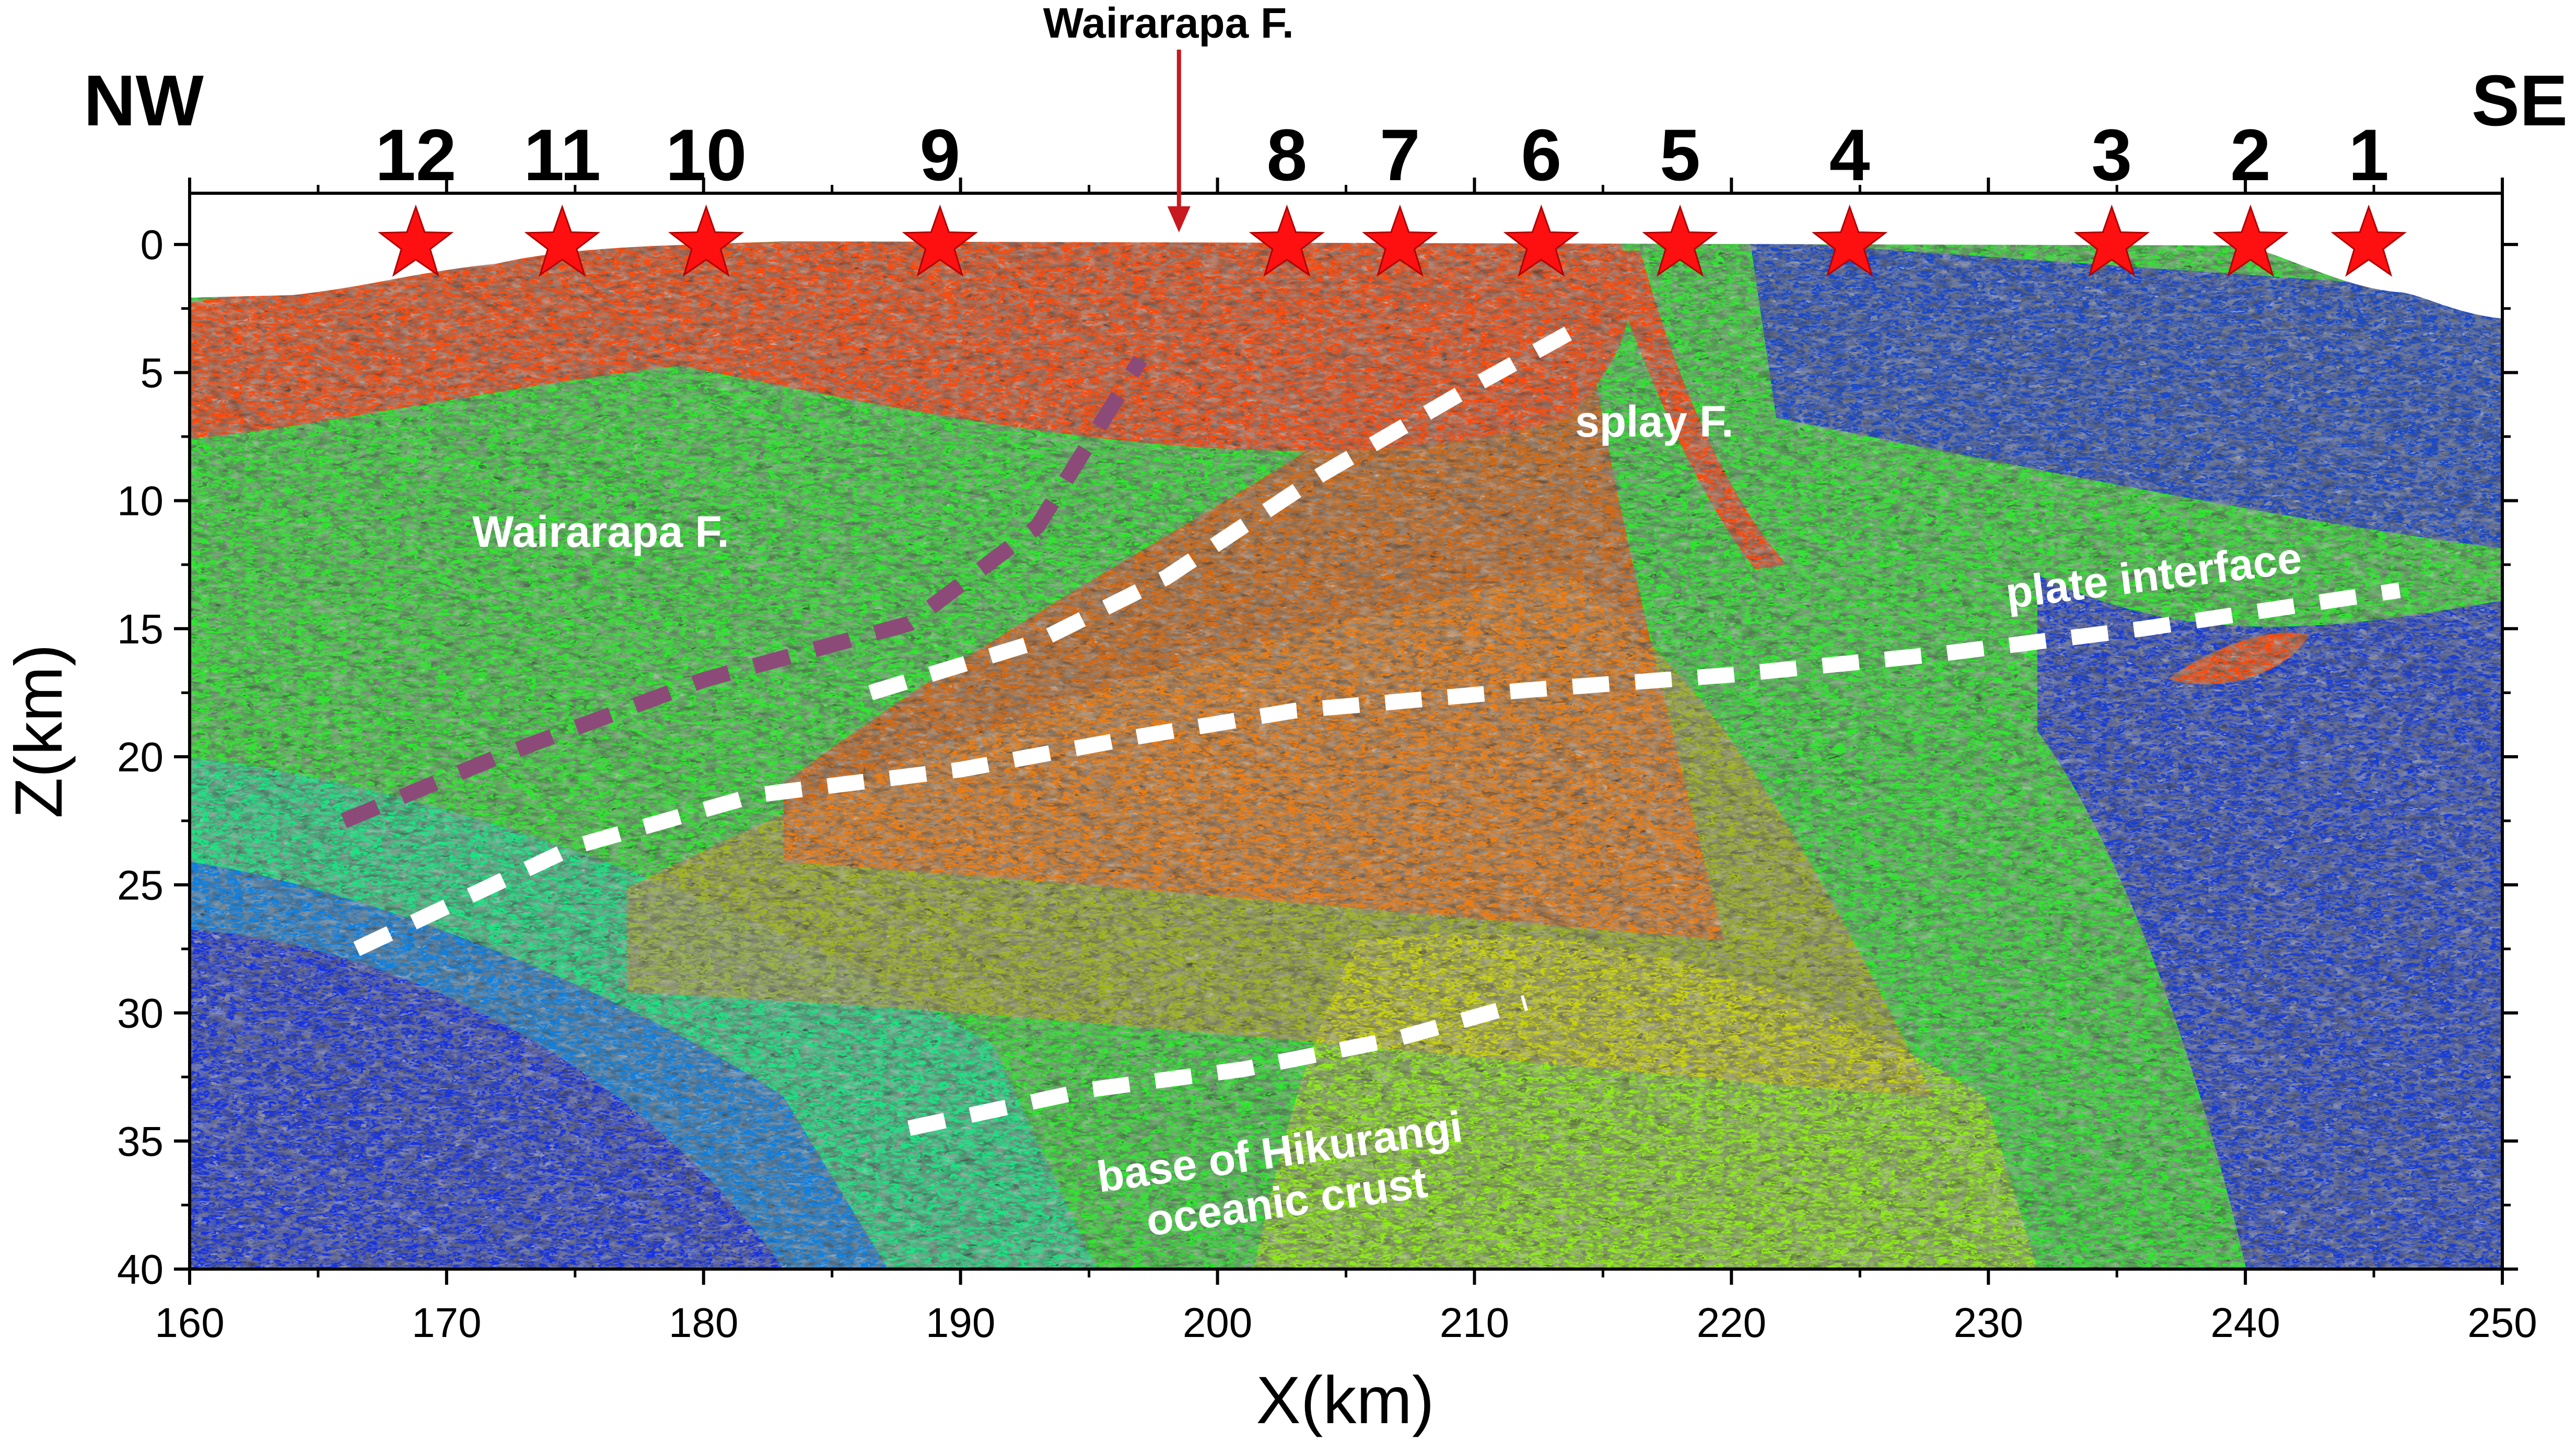 The image size is (2576, 1443). I want to click on x-tick-label-160: 160, so click(189, 1322).